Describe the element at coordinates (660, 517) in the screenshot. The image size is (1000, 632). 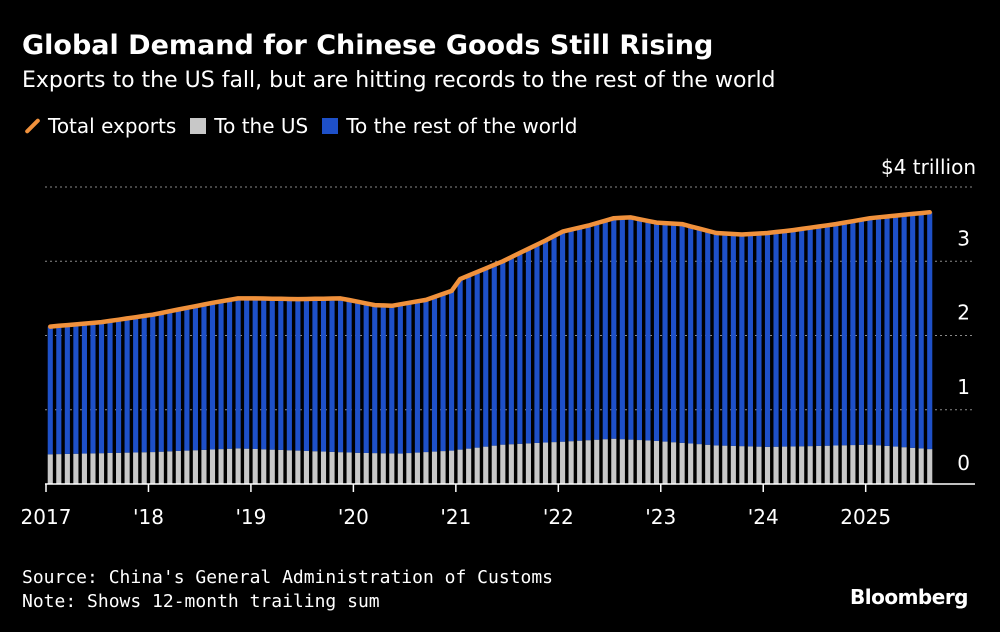
I see `x-tick-label: '23` at that location.